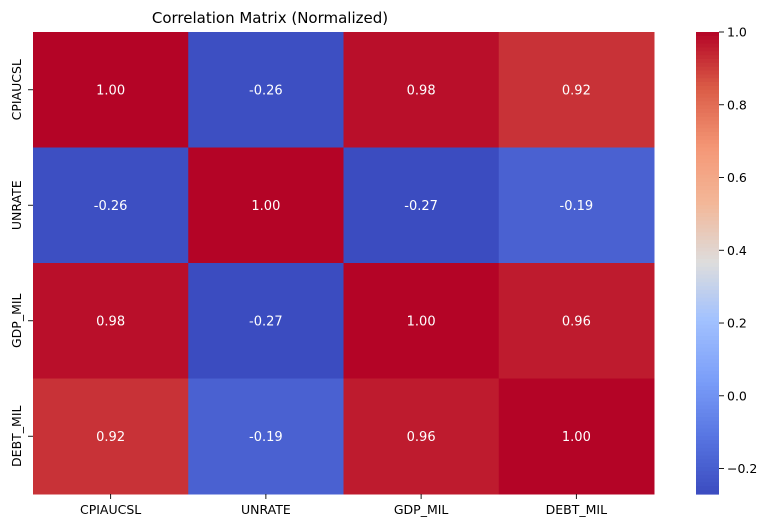 This screenshot has height=528, width=768. What do you see at coordinates (266, 509) in the screenshot?
I see `x-tick-label: UNRATE` at bounding box center [266, 509].